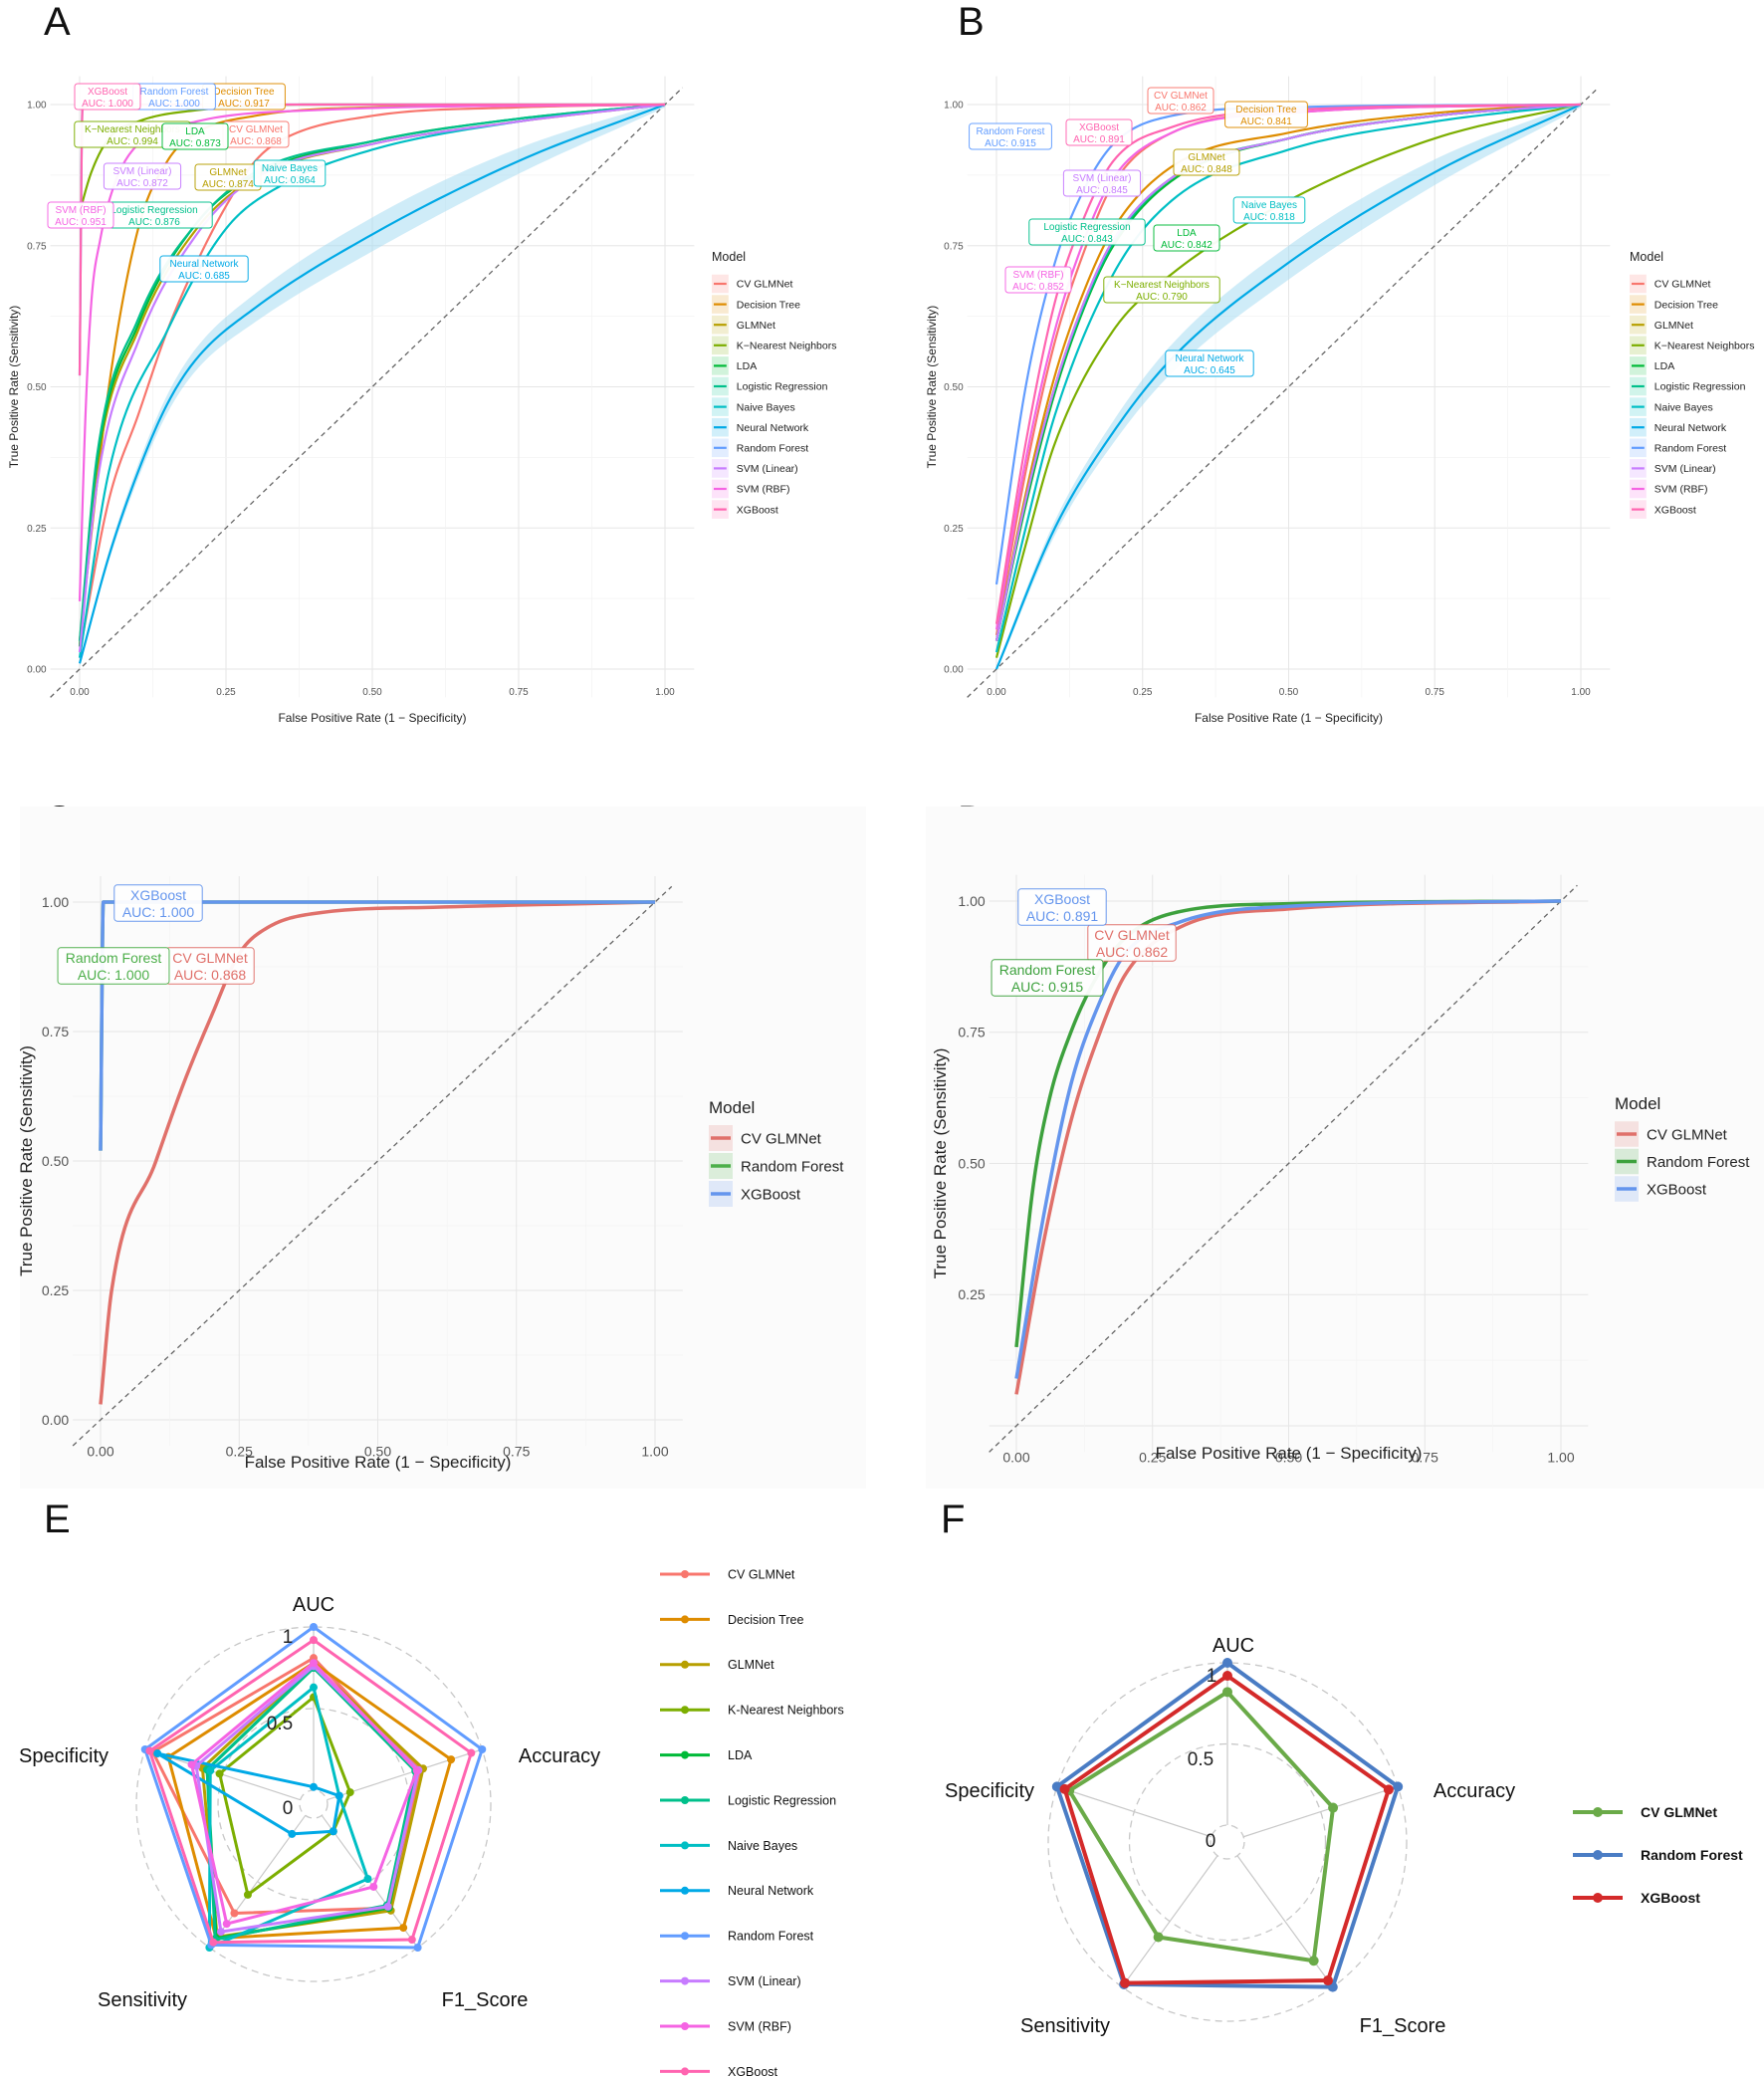 The width and height of the screenshot is (1764, 2077). I want to click on legend-label: XGBoost, so click(1675, 510).